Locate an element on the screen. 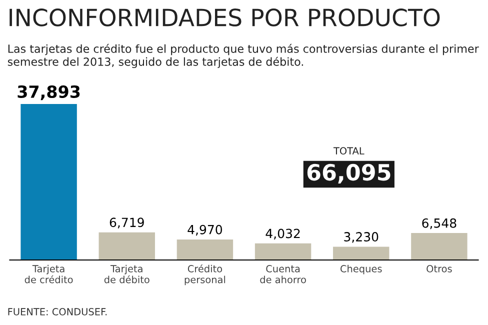 Image resolution: width=488 pixels, height=325 pixels. annotation: TOTAL is located at coordinates (348, 151).